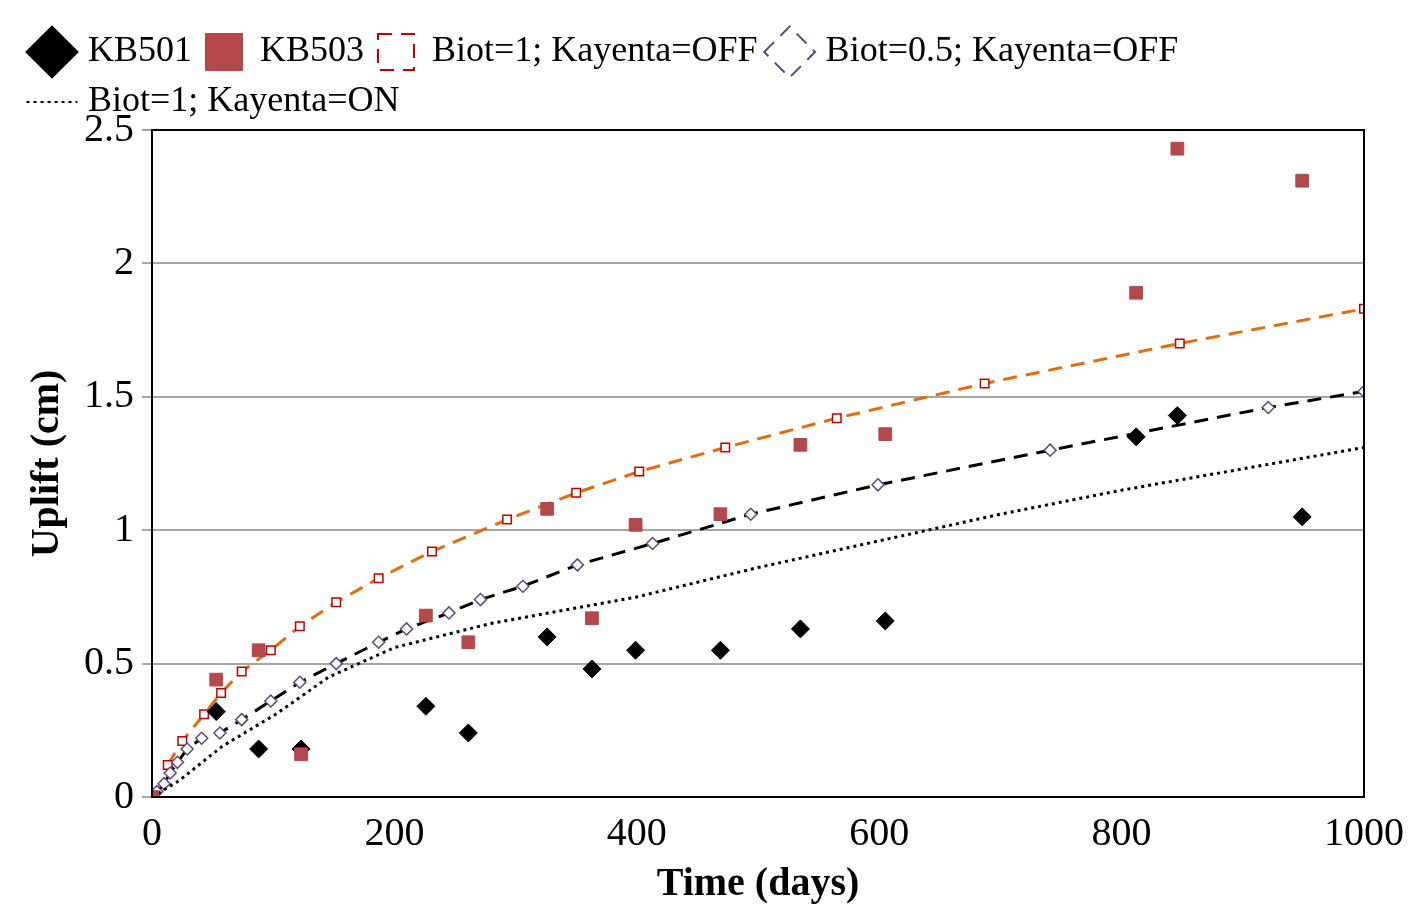  What do you see at coordinates (124, 794) in the screenshot?
I see `y-tick-label: 0` at bounding box center [124, 794].